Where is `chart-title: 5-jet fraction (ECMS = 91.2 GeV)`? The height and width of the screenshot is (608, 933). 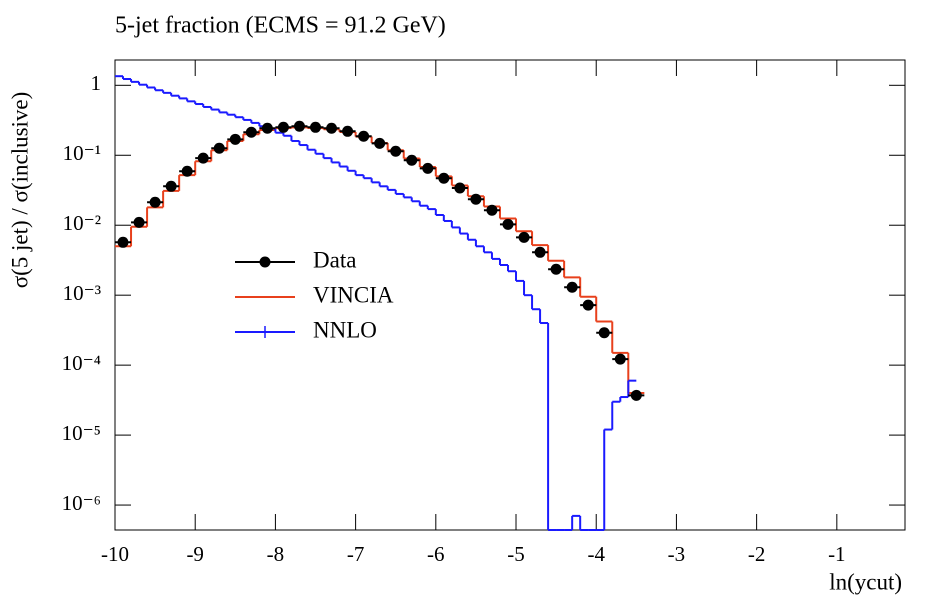
chart-title: 5-jet fraction (ECMS = 91.2 GeV) is located at coordinates (280, 26).